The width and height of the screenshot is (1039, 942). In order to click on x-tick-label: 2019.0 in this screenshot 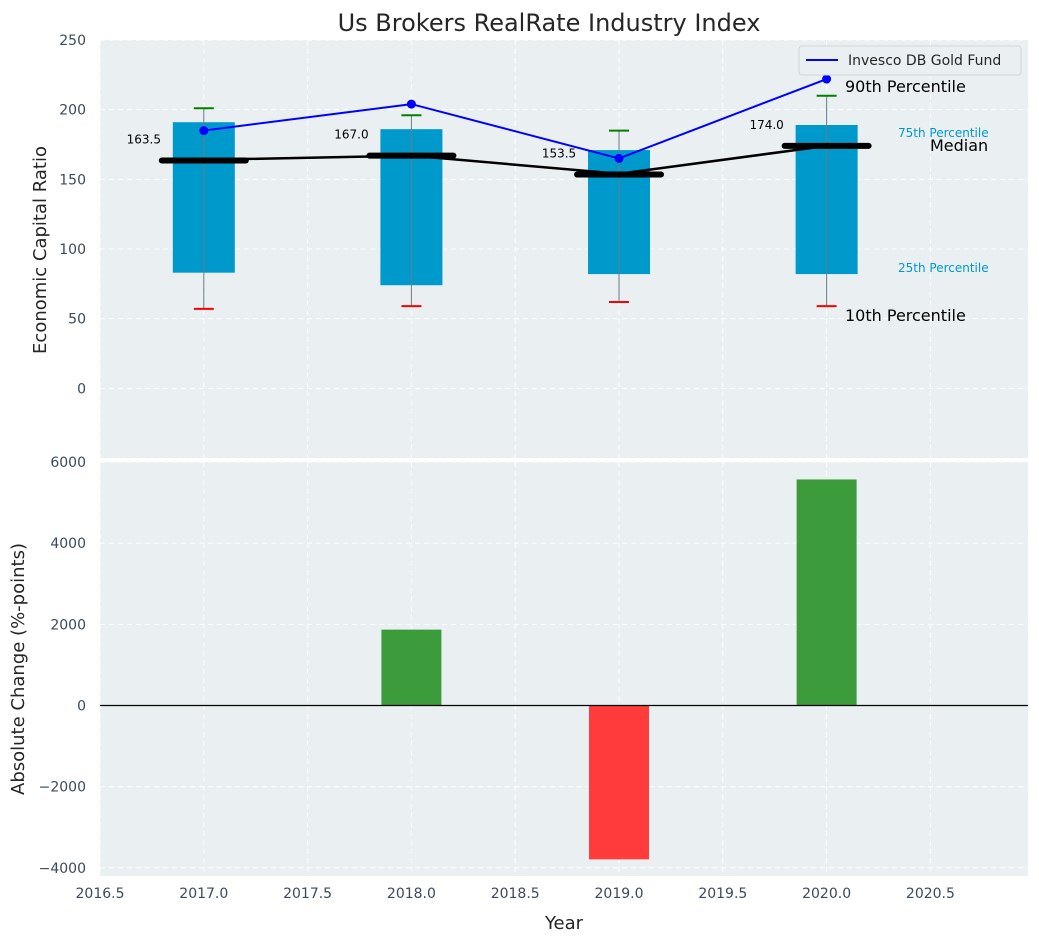, I will do `click(619, 894)`.